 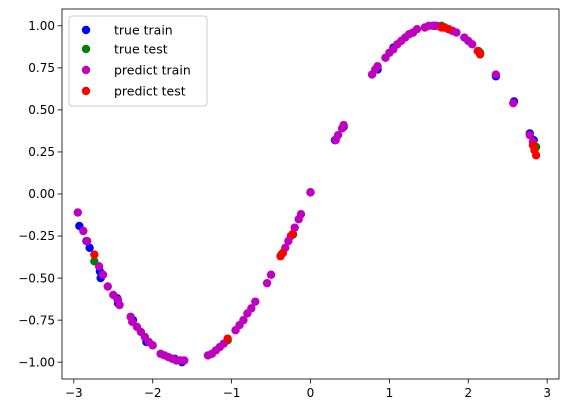 What do you see at coordinates (86, 91) in the screenshot?
I see `legend-marker-predict-test` at bounding box center [86, 91].